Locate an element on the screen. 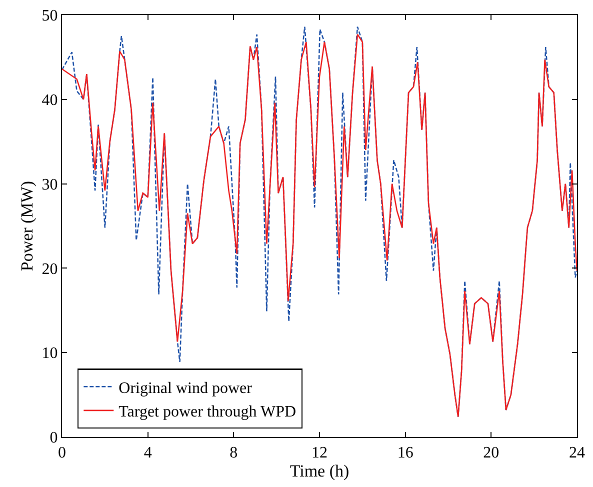 This screenshot has height=487, width=593. x-tick-label: 16 is located at coordinates (405, 453).